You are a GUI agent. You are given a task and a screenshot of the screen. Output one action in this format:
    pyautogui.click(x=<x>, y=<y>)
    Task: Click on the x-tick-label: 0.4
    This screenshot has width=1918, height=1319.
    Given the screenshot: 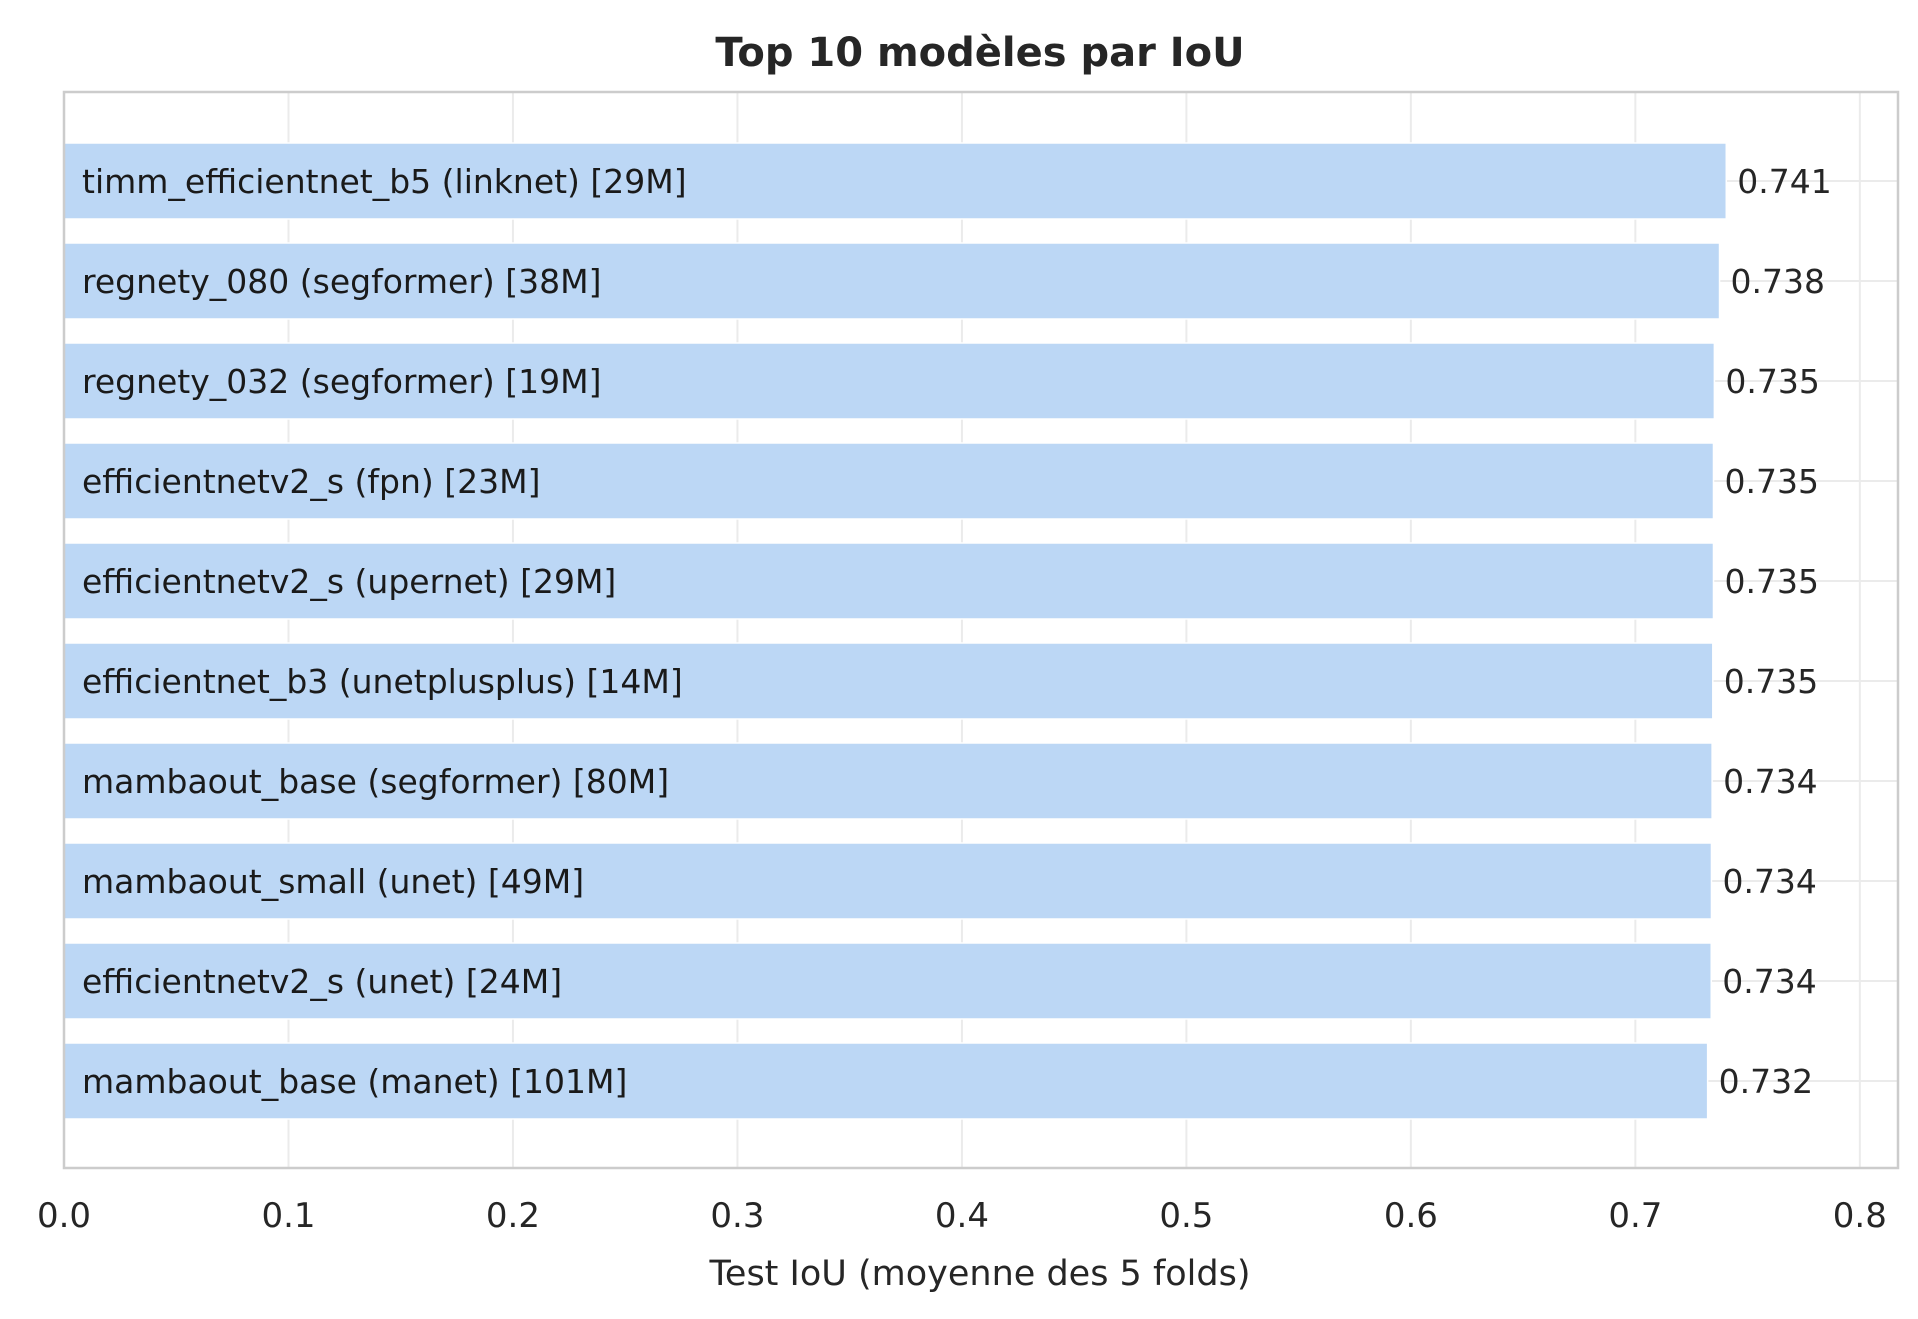 What is the action you would take?
    pyautogui.click(x=962, y=1216)
    